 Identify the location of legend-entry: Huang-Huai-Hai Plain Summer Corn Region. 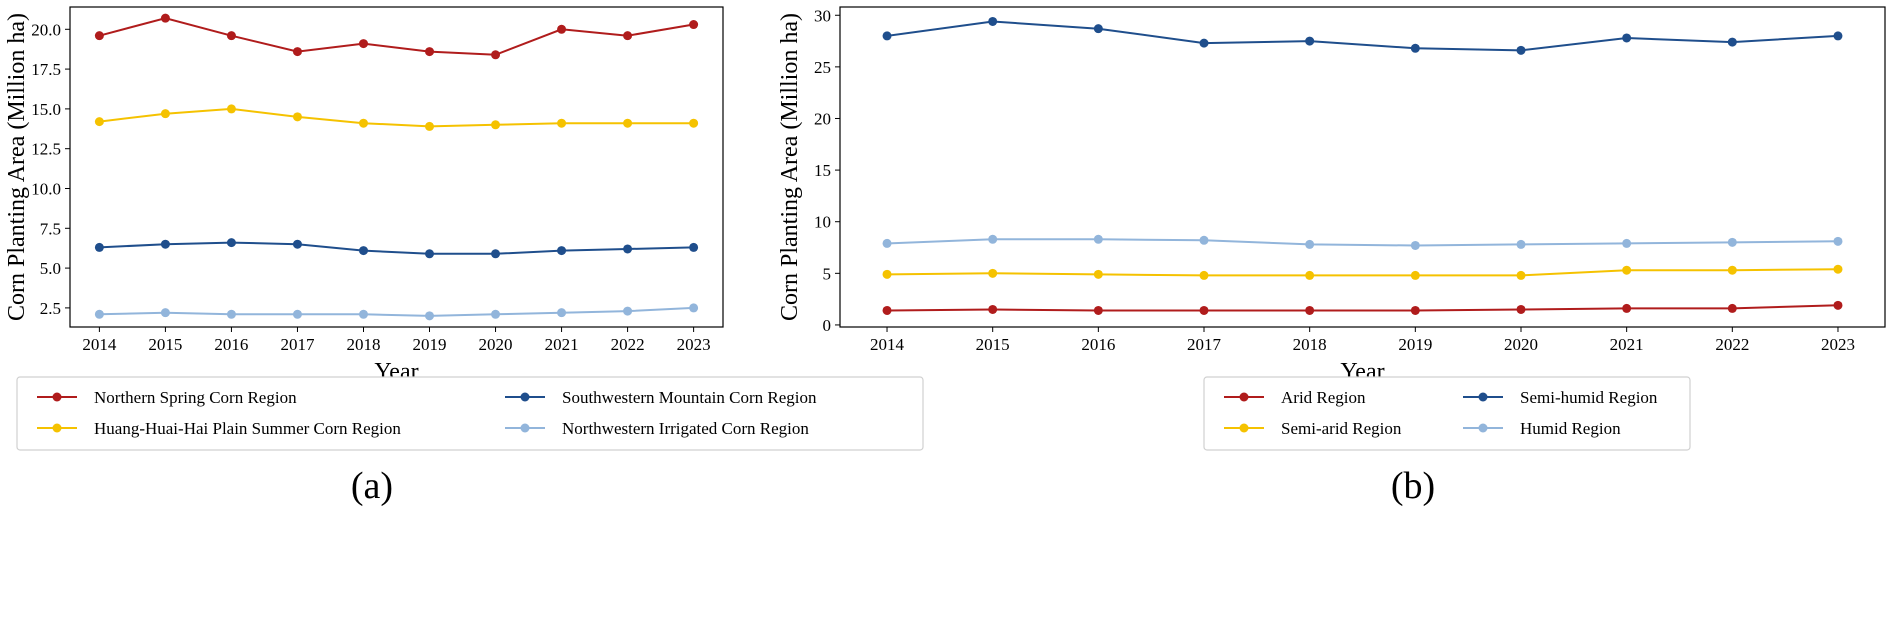
(219, 428).